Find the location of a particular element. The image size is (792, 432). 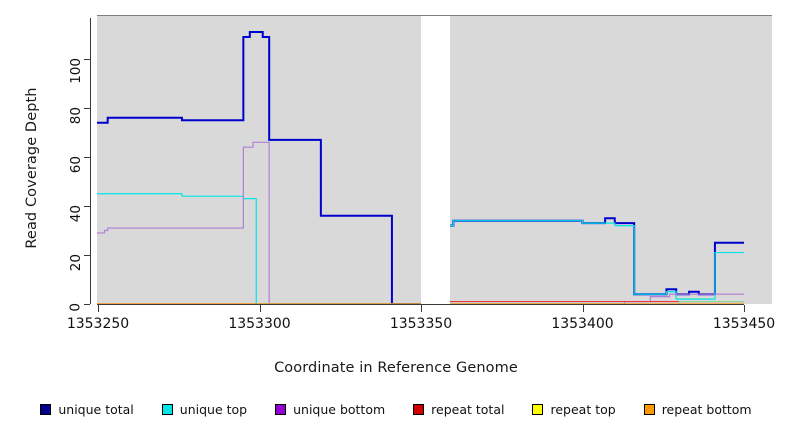

y-tick-label: 0 is located at coordinates (76, 307).